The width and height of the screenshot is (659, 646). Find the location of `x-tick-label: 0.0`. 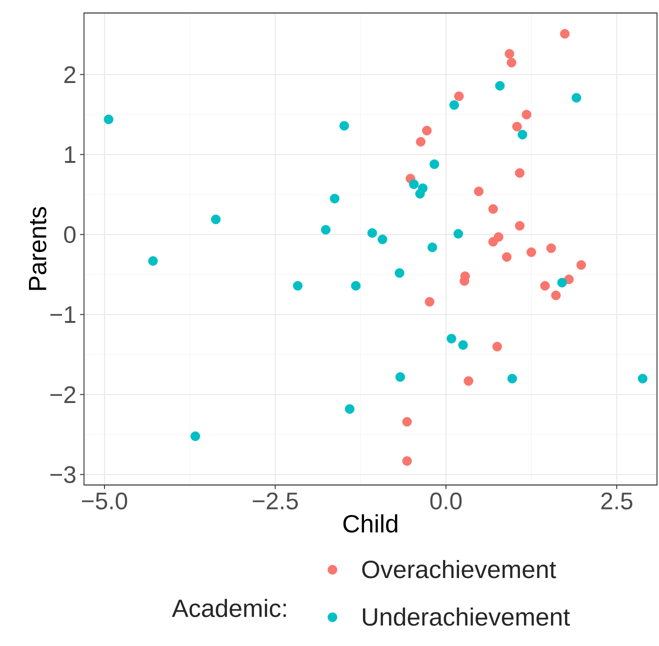

x-tick-label: 0.0 is located at coordinates (446, 501).